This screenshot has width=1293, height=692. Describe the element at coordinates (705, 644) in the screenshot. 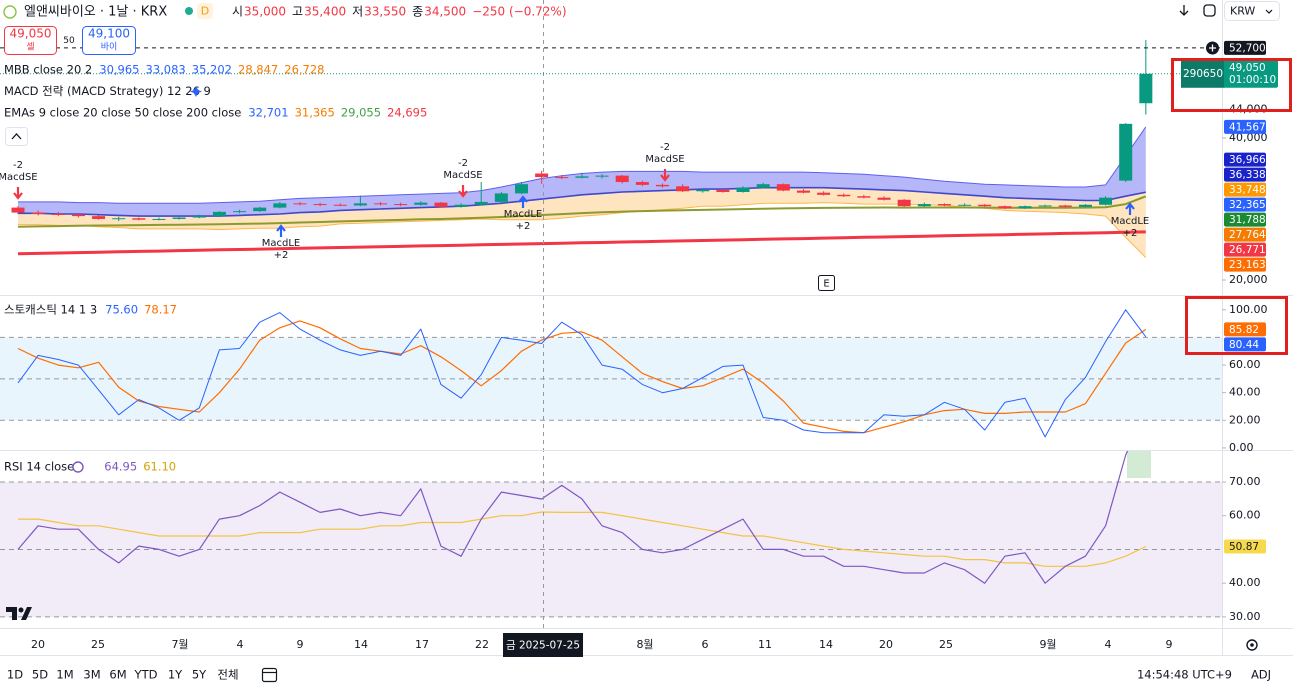

I see `x-tick-label: 6` at that location.